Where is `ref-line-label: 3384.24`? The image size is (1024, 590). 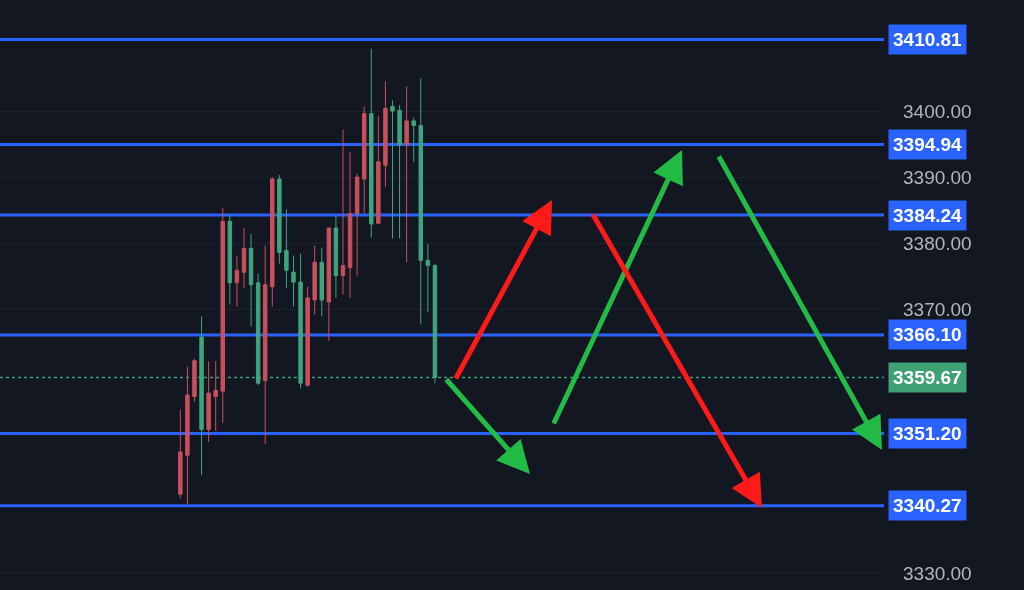 ref-line-label: 3384.24 is located at coordinates (928, 215).